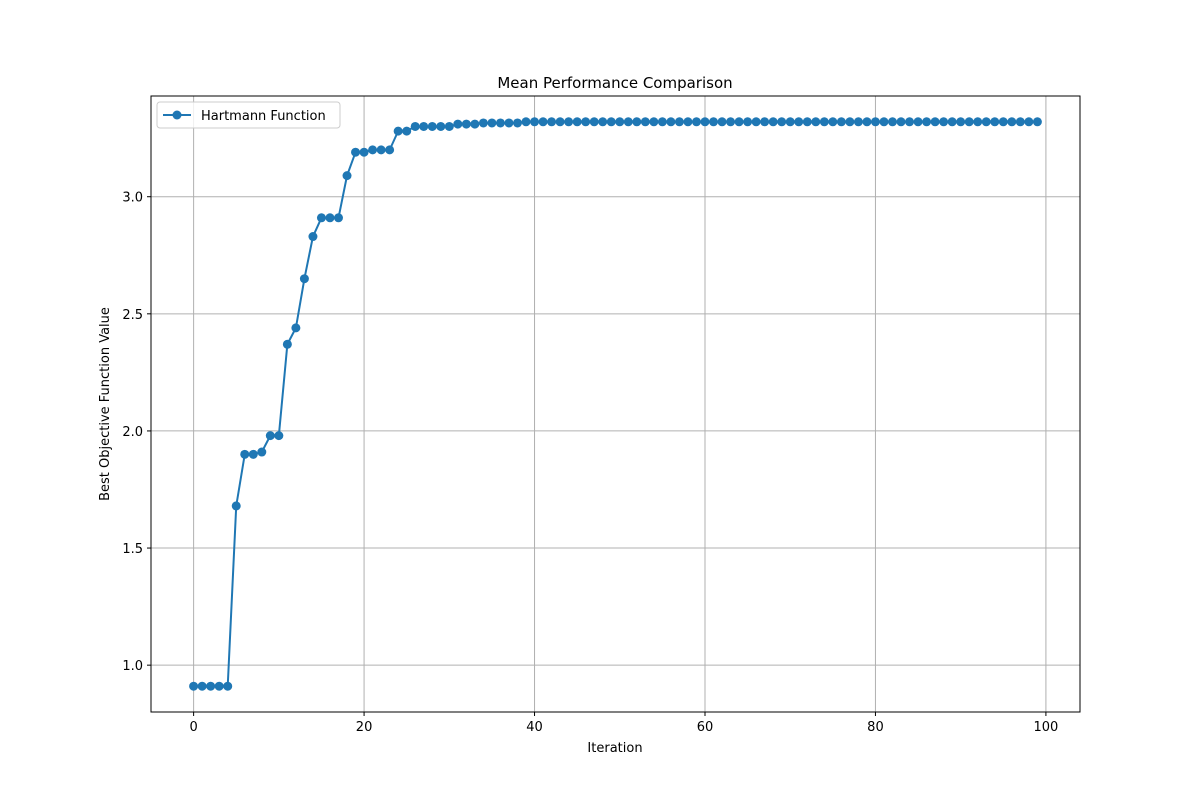 The width and height of the screenshot is (1200, 800). I want to click on x-tick-label: 20, so click(364, 727).